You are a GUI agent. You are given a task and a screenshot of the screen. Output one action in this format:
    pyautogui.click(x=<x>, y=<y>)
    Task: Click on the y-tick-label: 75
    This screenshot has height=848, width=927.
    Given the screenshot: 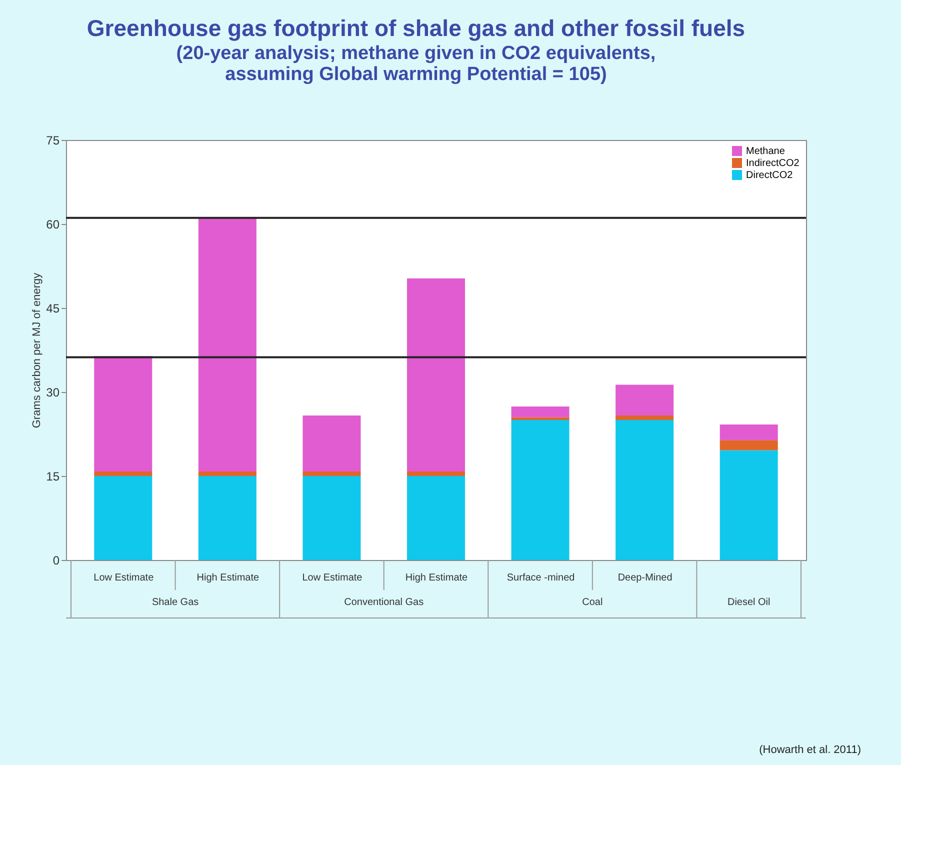 What is the action you would take?
    pyautogui.click(x=53, y=141)
    